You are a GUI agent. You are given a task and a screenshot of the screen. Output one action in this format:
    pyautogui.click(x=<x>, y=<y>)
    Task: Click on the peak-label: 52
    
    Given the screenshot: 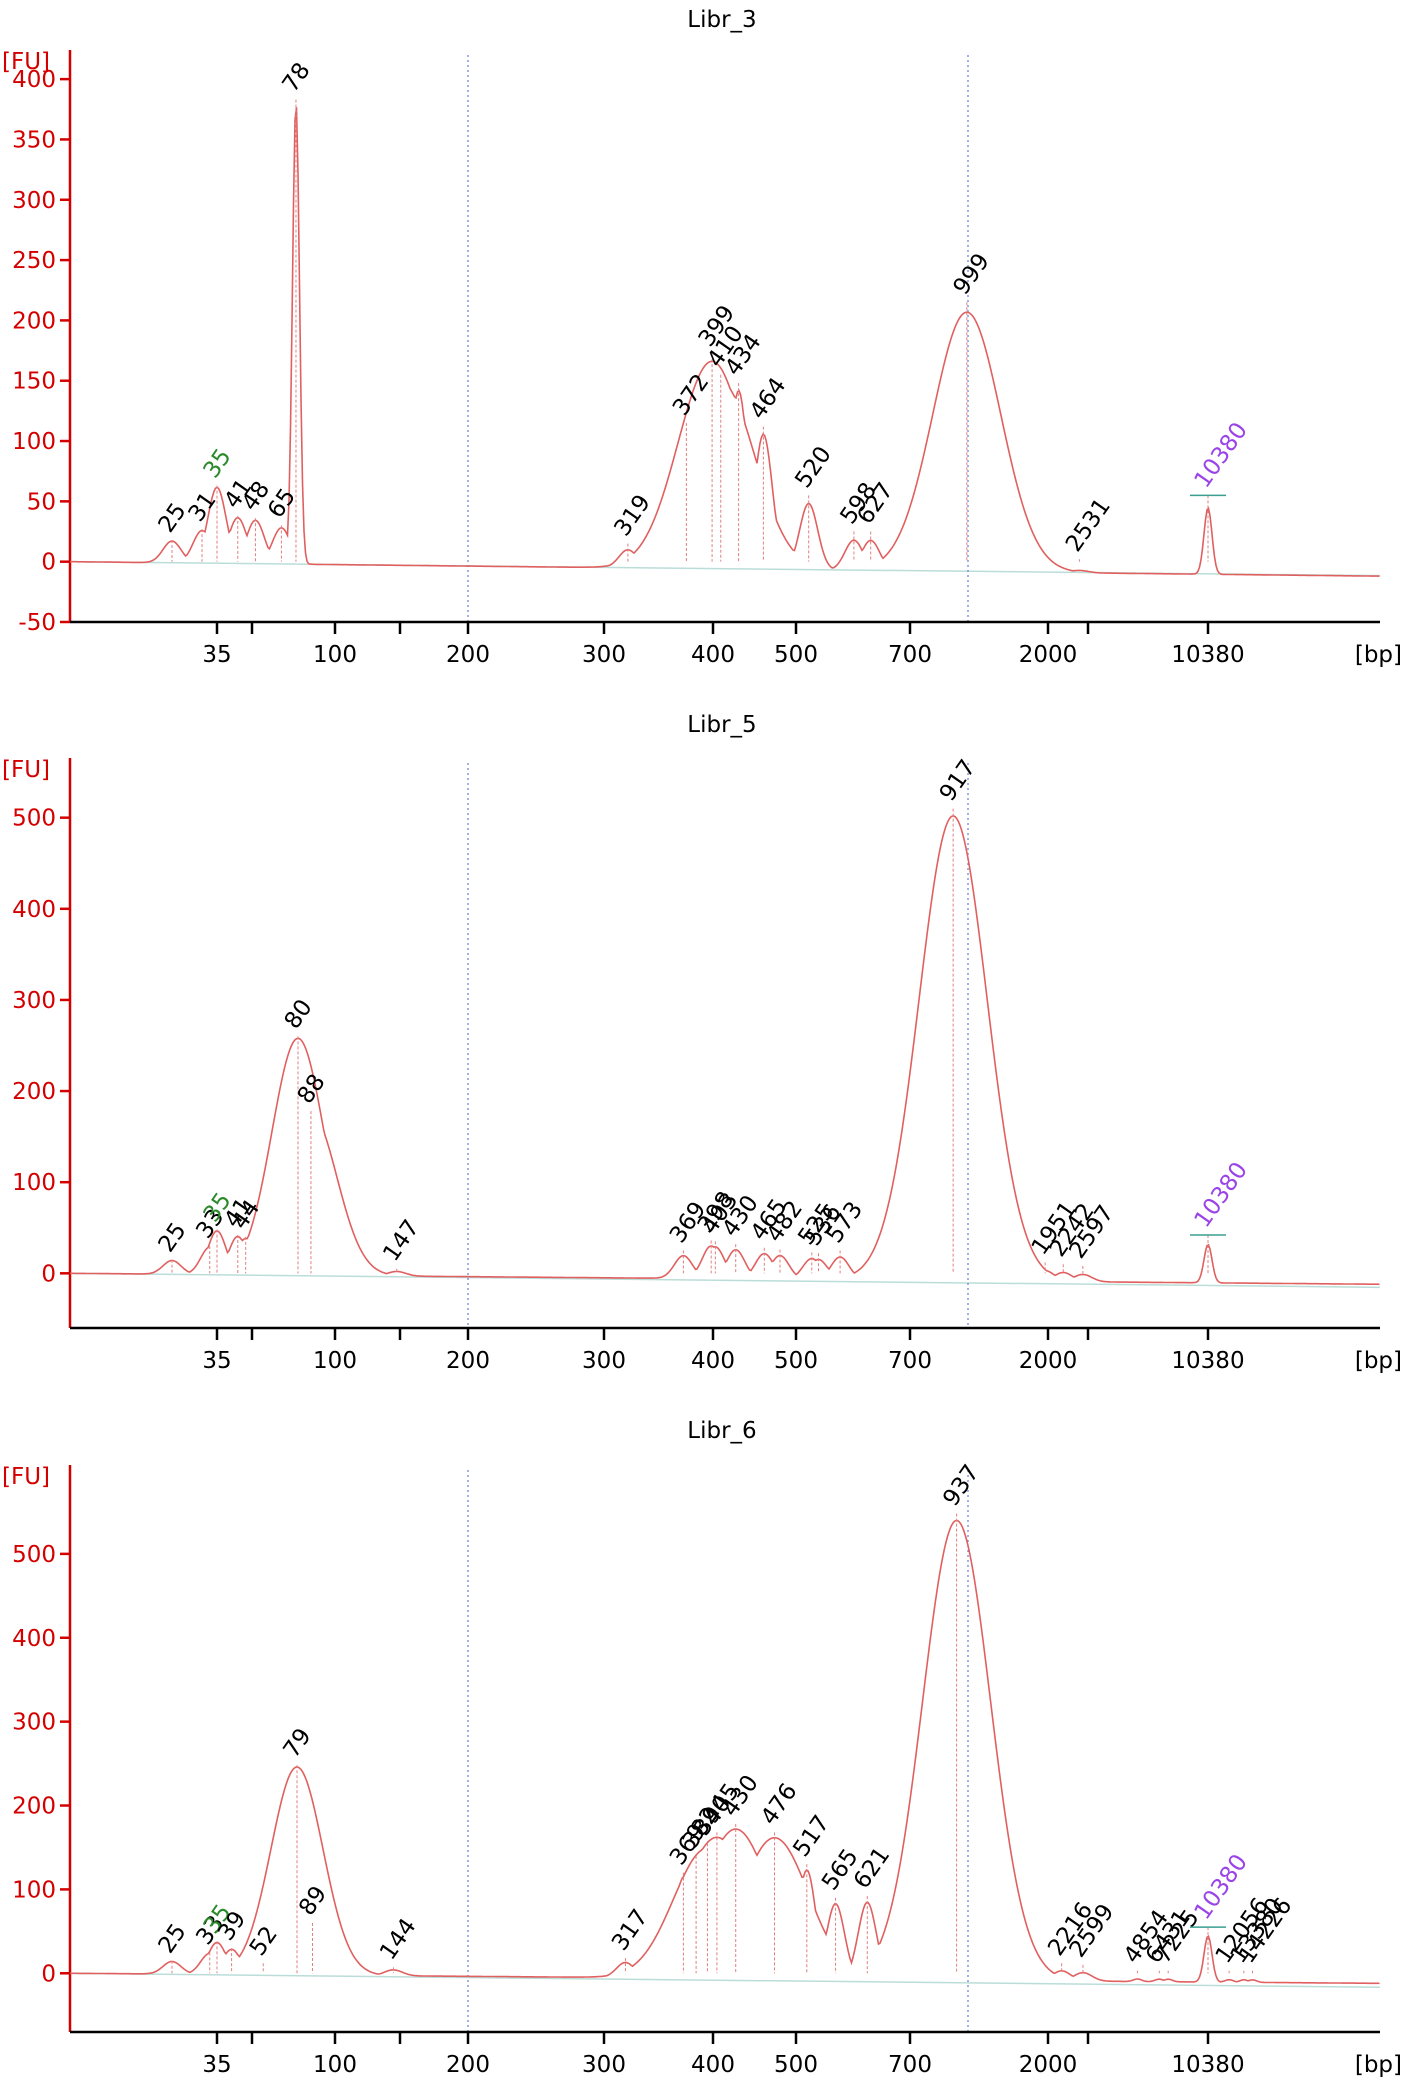 What is the action you would take?
    pyautogui.click(x=264, y=1941)
    